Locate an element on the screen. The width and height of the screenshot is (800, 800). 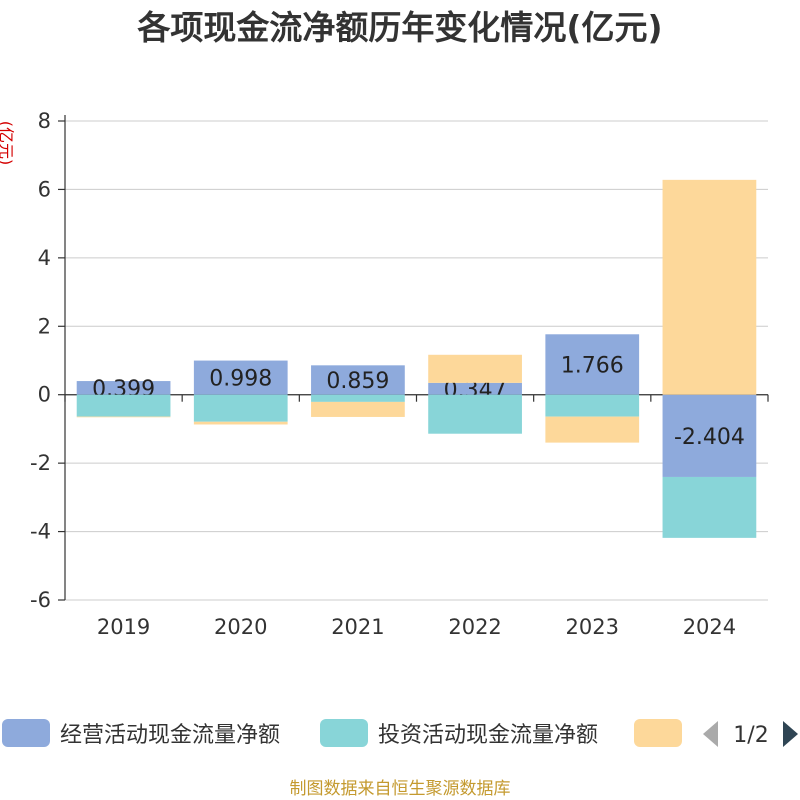
bar-series-2-2019 is located at coordinates (123, 405).